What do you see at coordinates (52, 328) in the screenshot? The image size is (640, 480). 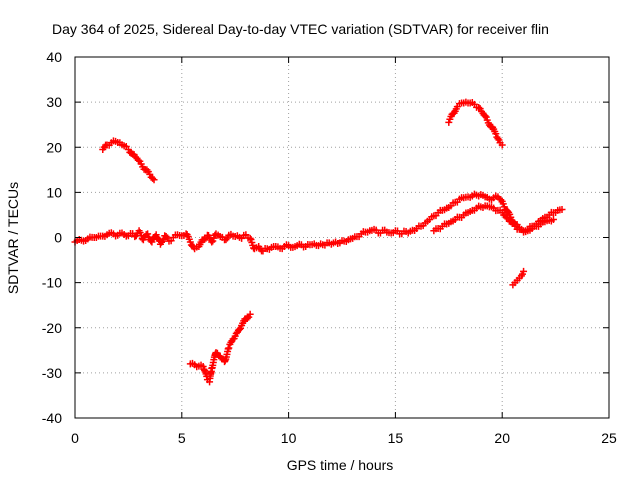 I see `y-tick-label: -20` at bounding box center [52, 328].